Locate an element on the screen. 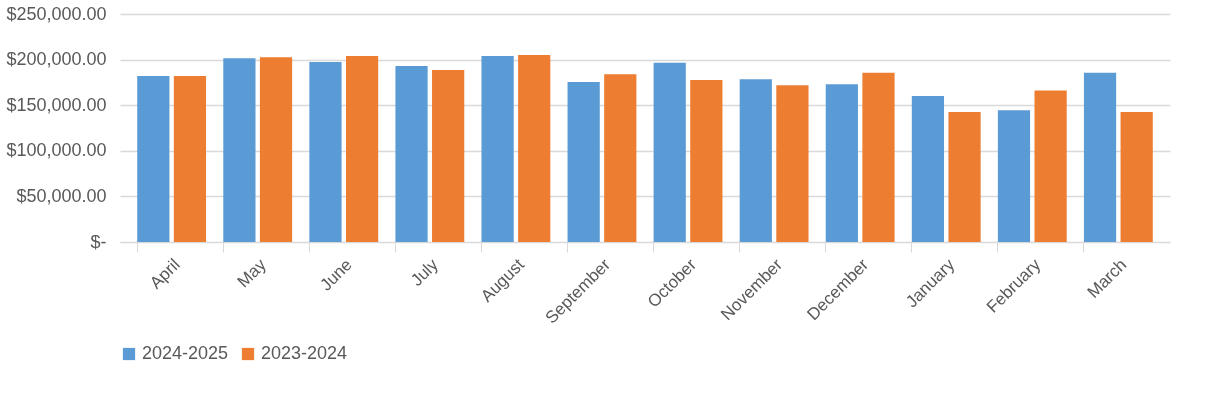 The height and width of the screenshot is (412, 1210). y-tick-label: $50,000.00 is located at coordinates (61, 195).